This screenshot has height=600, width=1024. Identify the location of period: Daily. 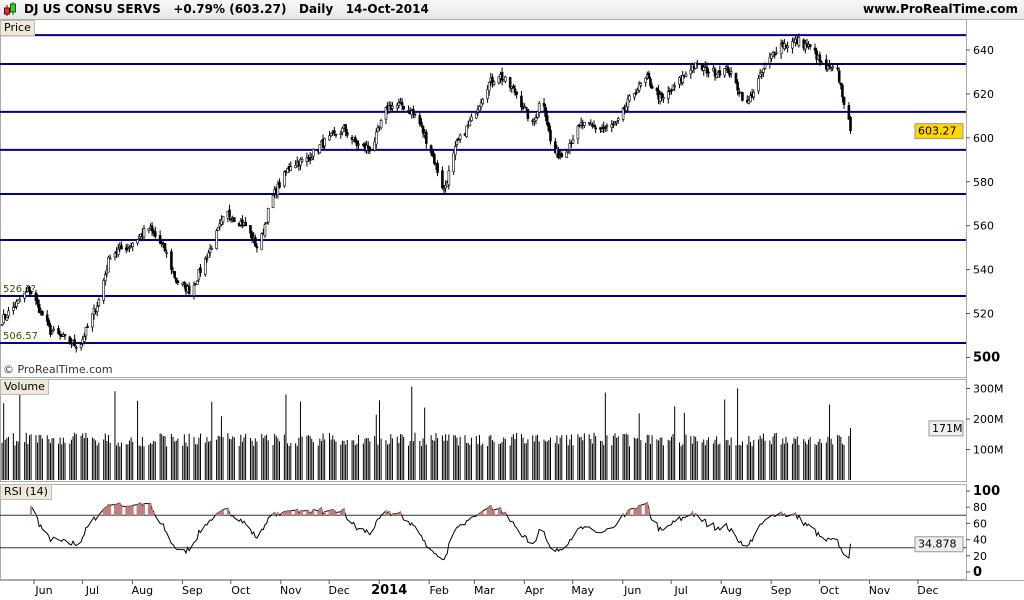
(316, 9).